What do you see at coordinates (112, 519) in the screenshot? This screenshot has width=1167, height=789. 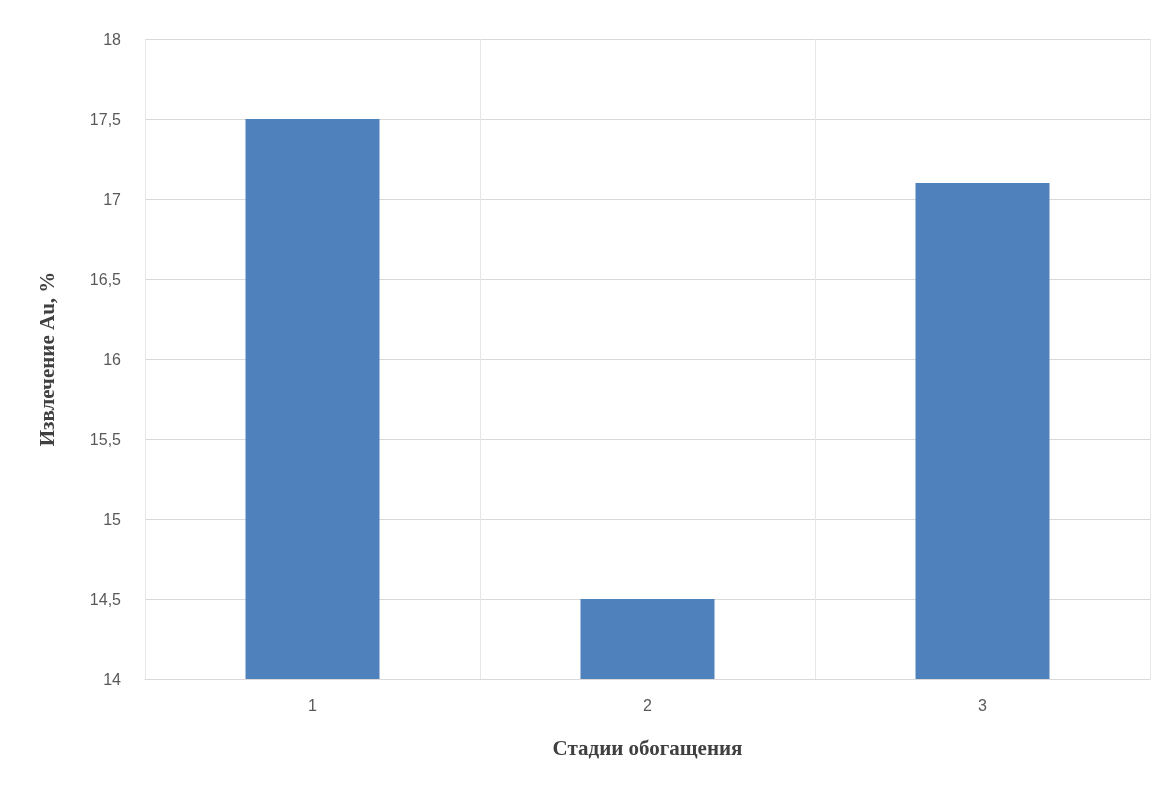 I see `y-tick-label: 15` at bounding box center [112, 519].